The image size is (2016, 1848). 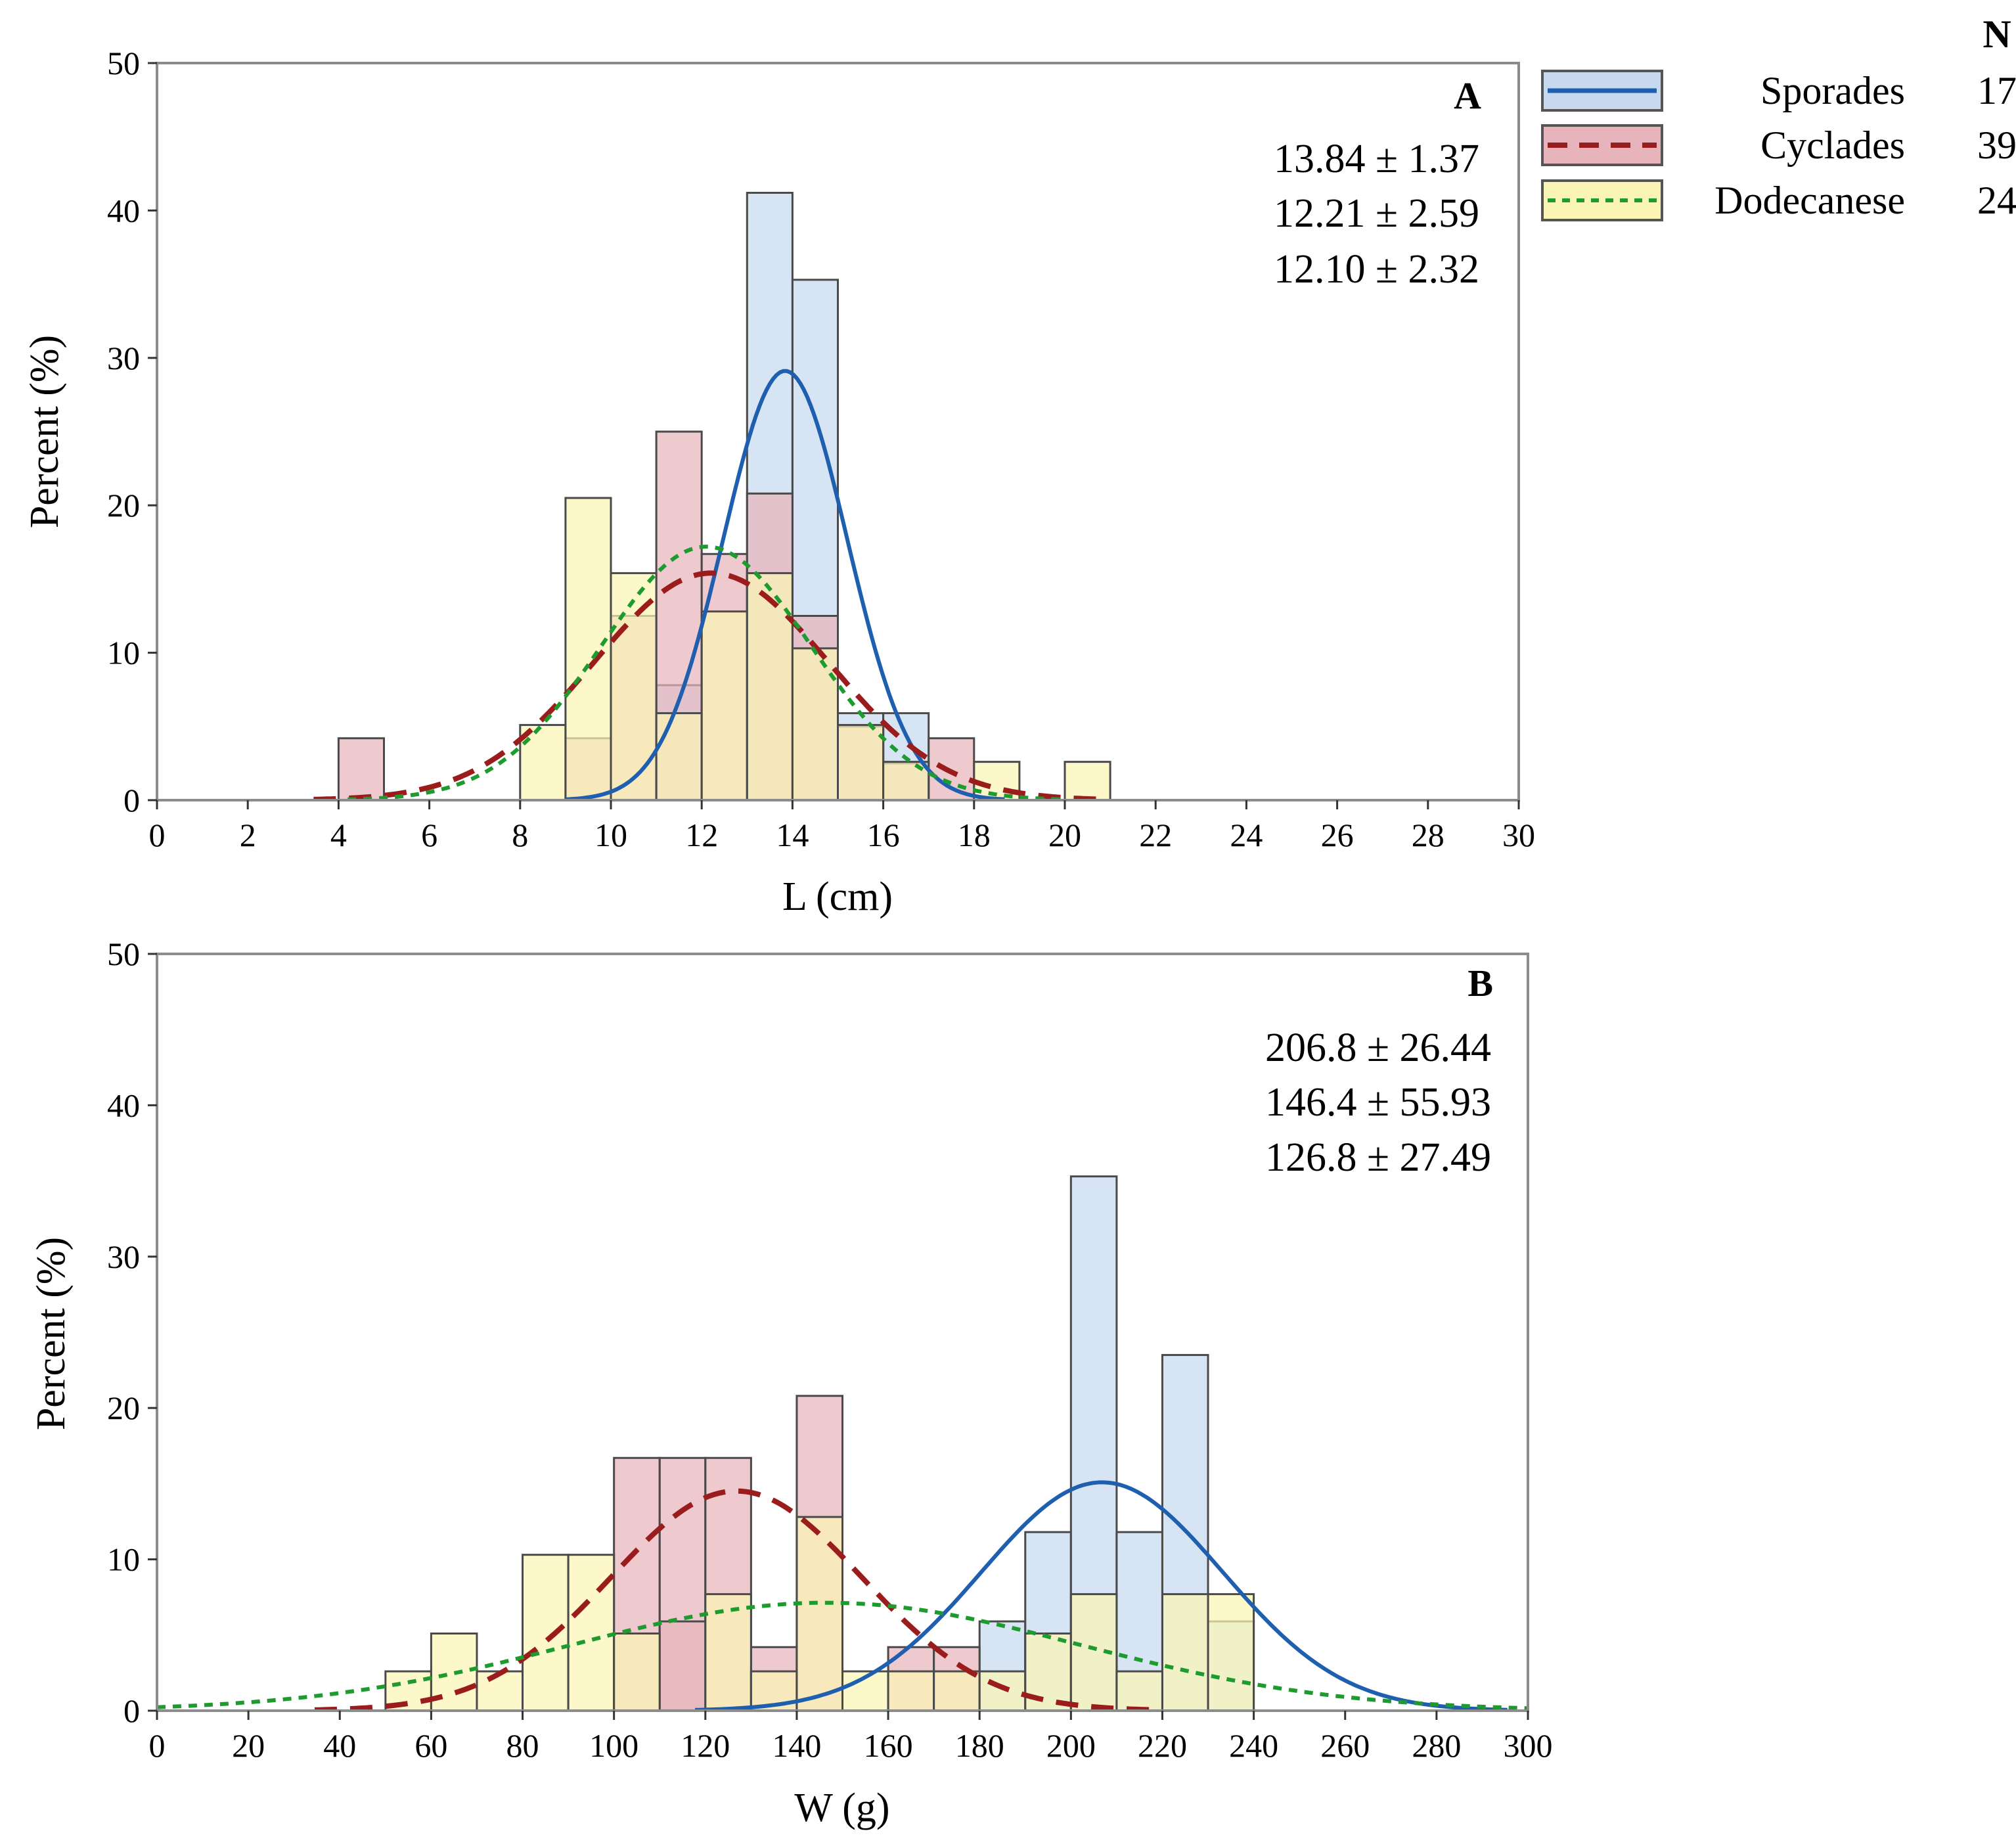 I want to click on panel-a-x-axis-label: L (cm), so click(x=837, y=896).